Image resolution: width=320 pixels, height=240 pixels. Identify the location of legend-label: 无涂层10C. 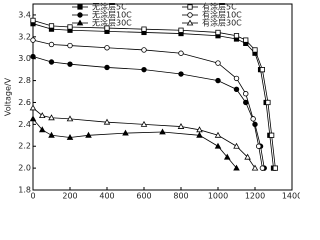
(112, 15).